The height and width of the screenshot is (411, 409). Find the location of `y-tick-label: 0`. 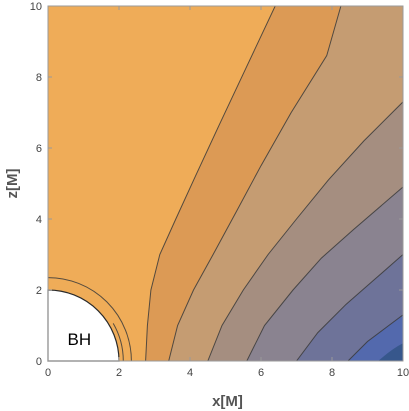

y-tick-label: 0 is located at coordinates (39, 362).